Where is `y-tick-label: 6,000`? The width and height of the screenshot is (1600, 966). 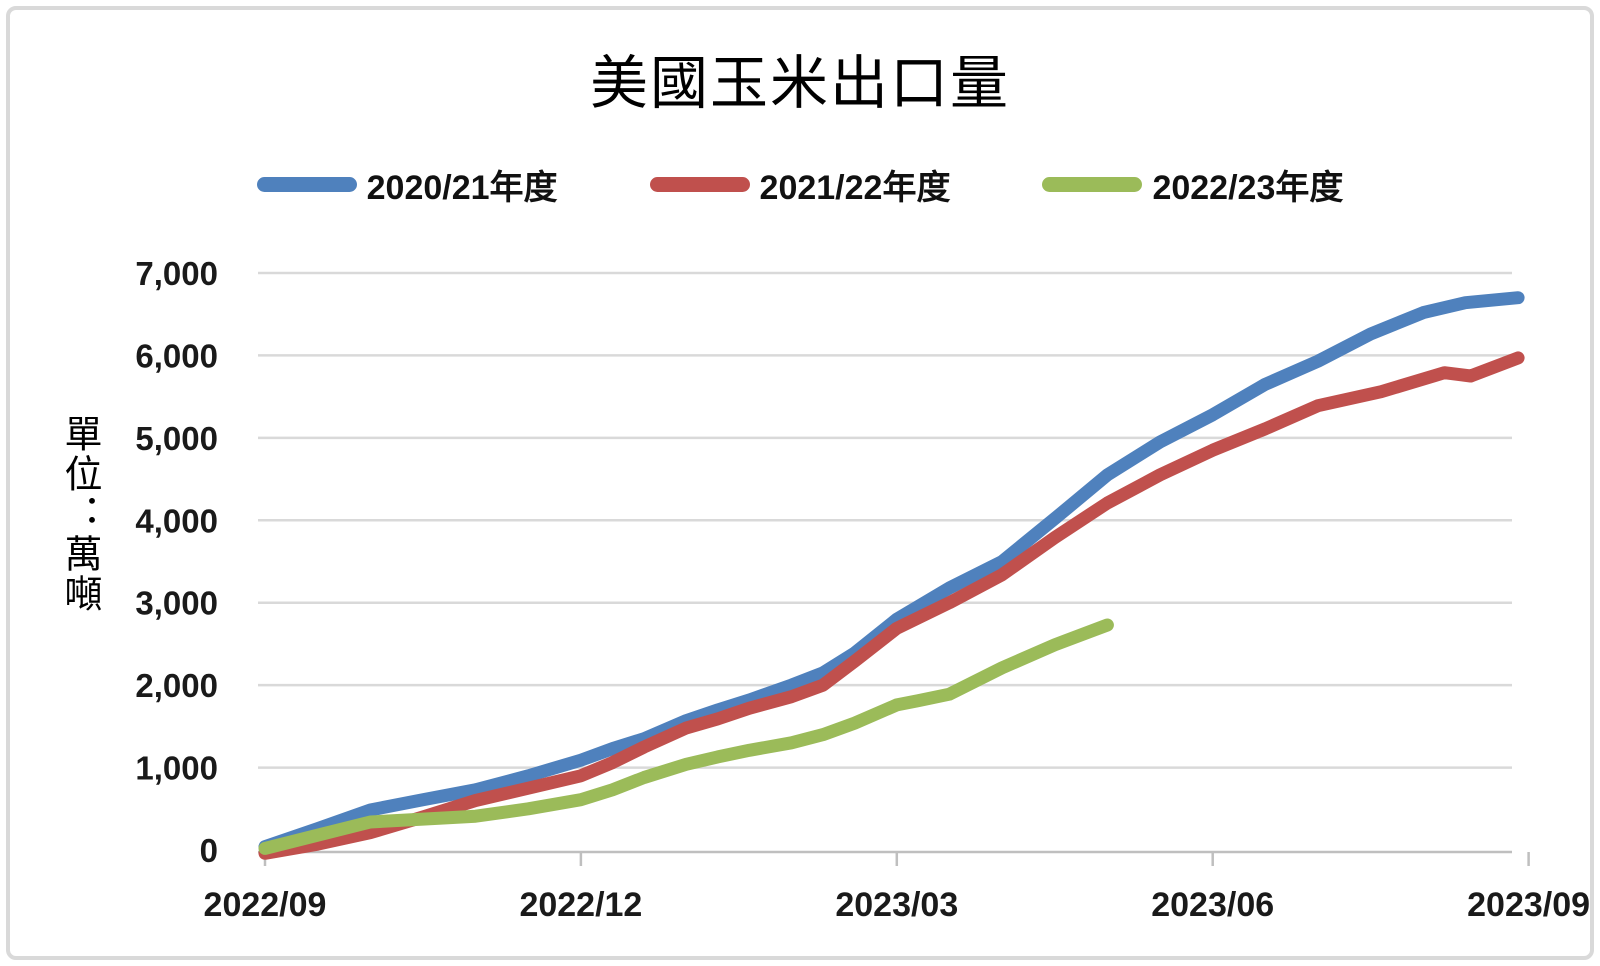 y-tick-label: 6,000 is located at coordinates (176, 355).